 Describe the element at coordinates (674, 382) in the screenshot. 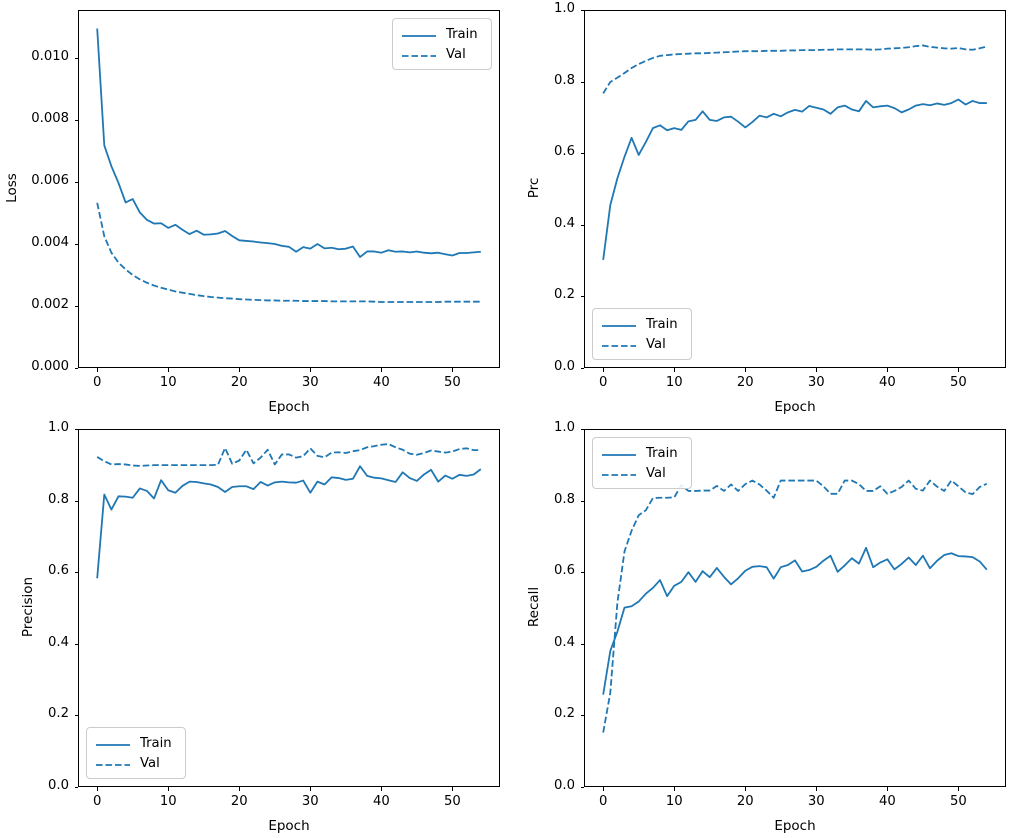

I see `xtick-label-prc-1: 10` at that location.